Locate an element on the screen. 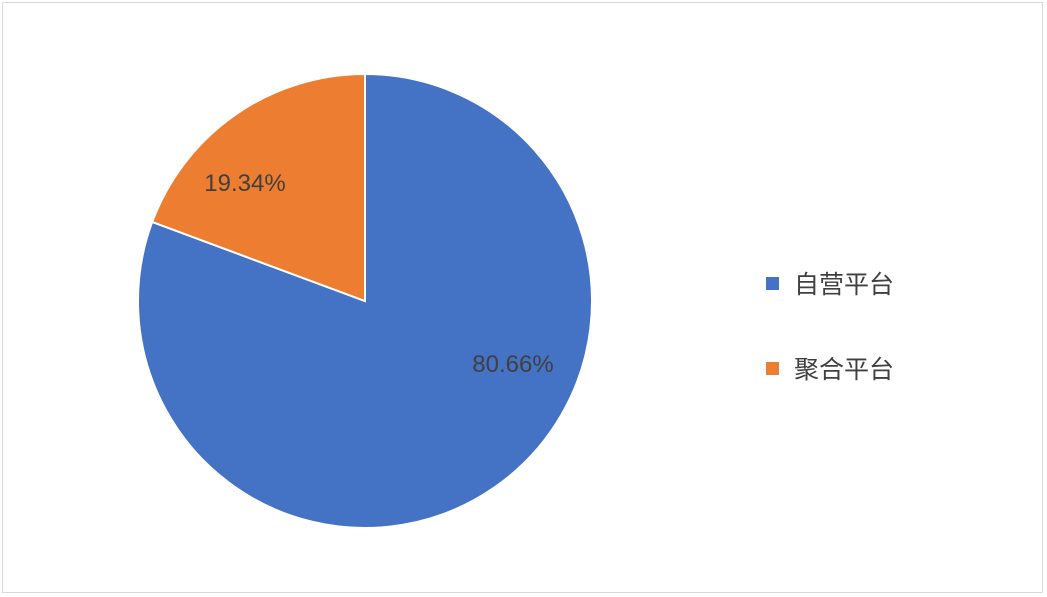  legend-label: 聚合平台 is located at coordinates (844, 369).